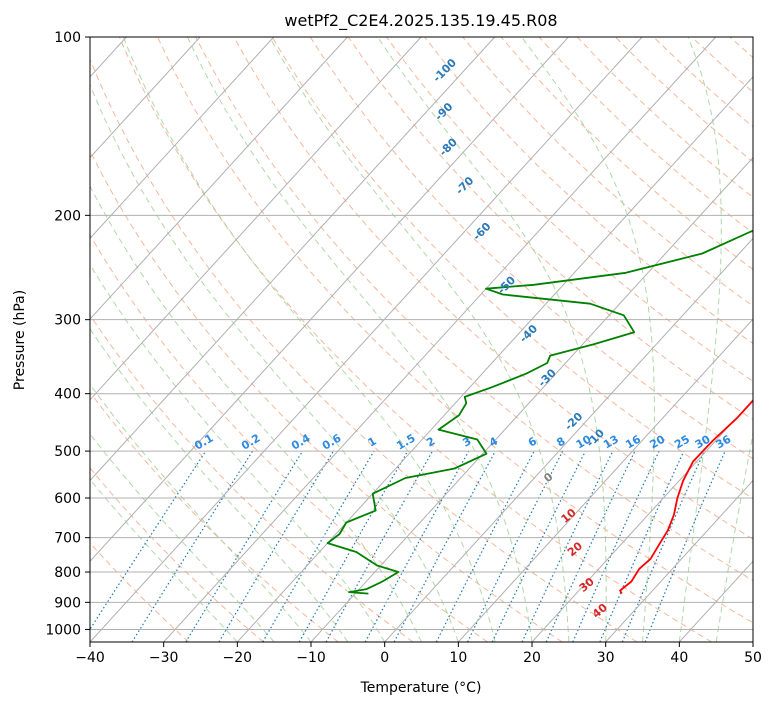 The image size is (775, 708). What do you see at coordinates (418, 654) in the screenshot?
I see `x-axis: −40 −30 −20 −10 0 10 20 30 40 50` at bounding box center [418, 654].